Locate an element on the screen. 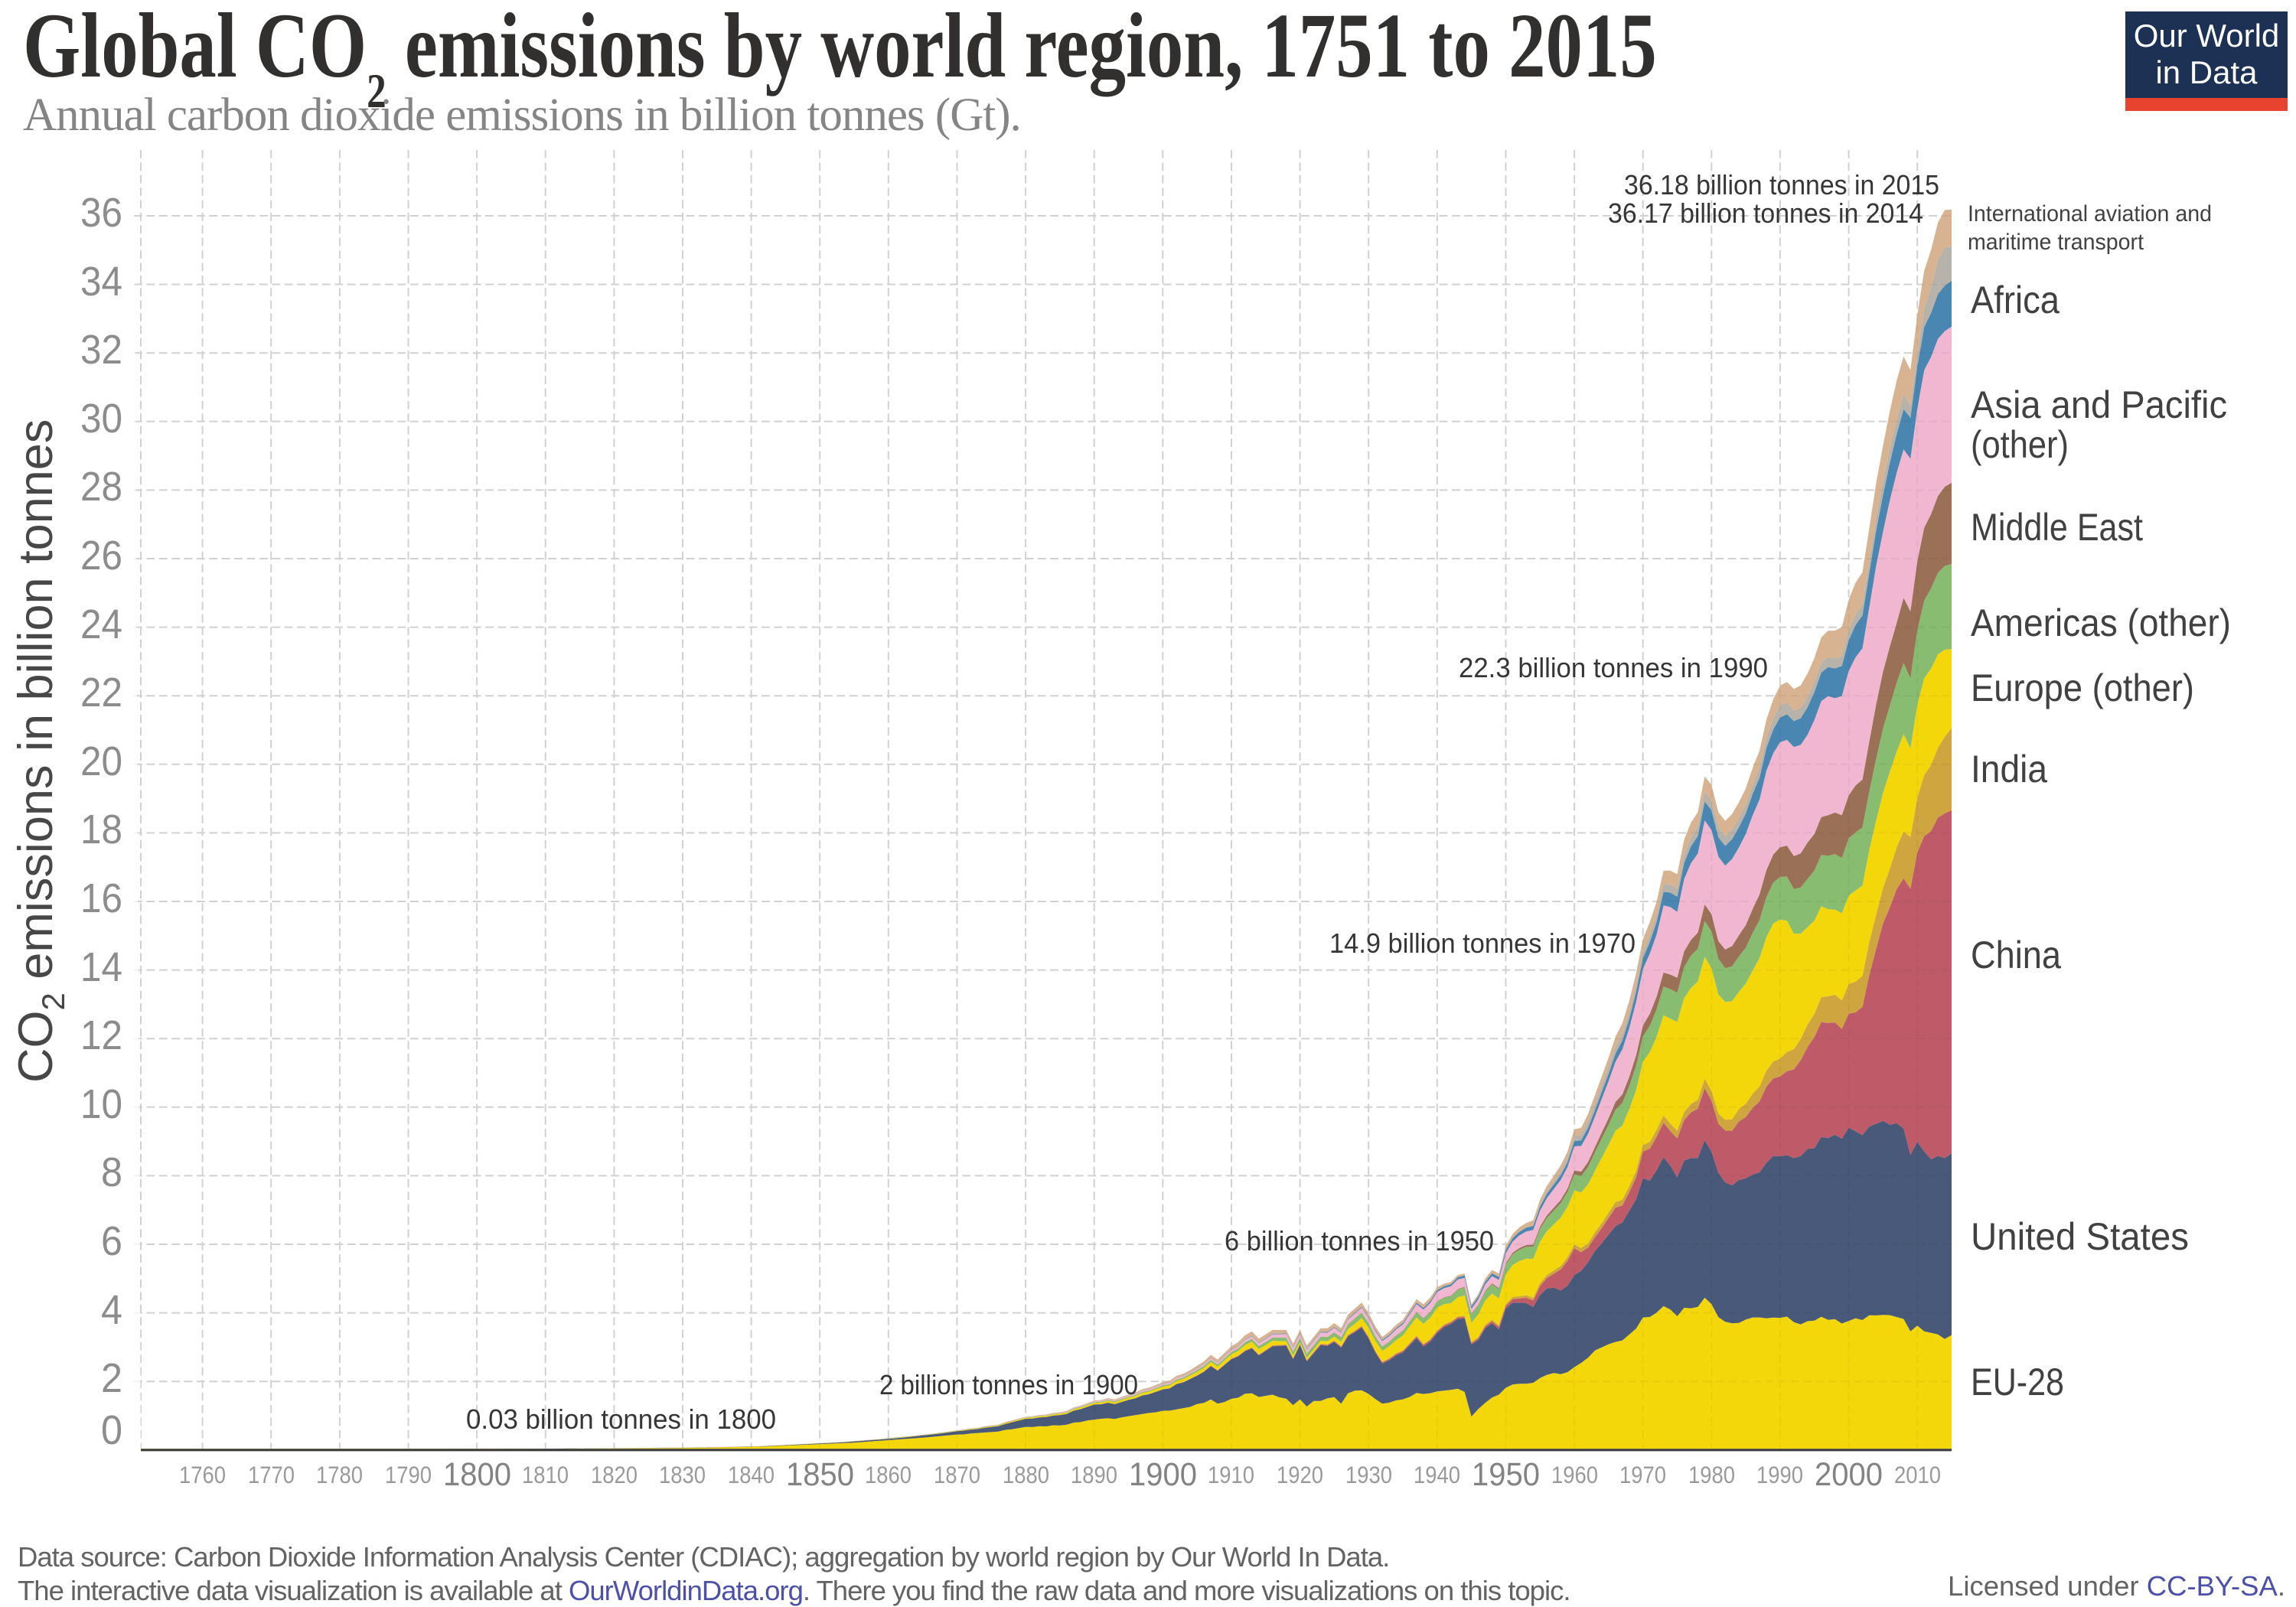 The image size is (2296, 1607). svg-text: 1960 is located at coordinates (1574, 1474).